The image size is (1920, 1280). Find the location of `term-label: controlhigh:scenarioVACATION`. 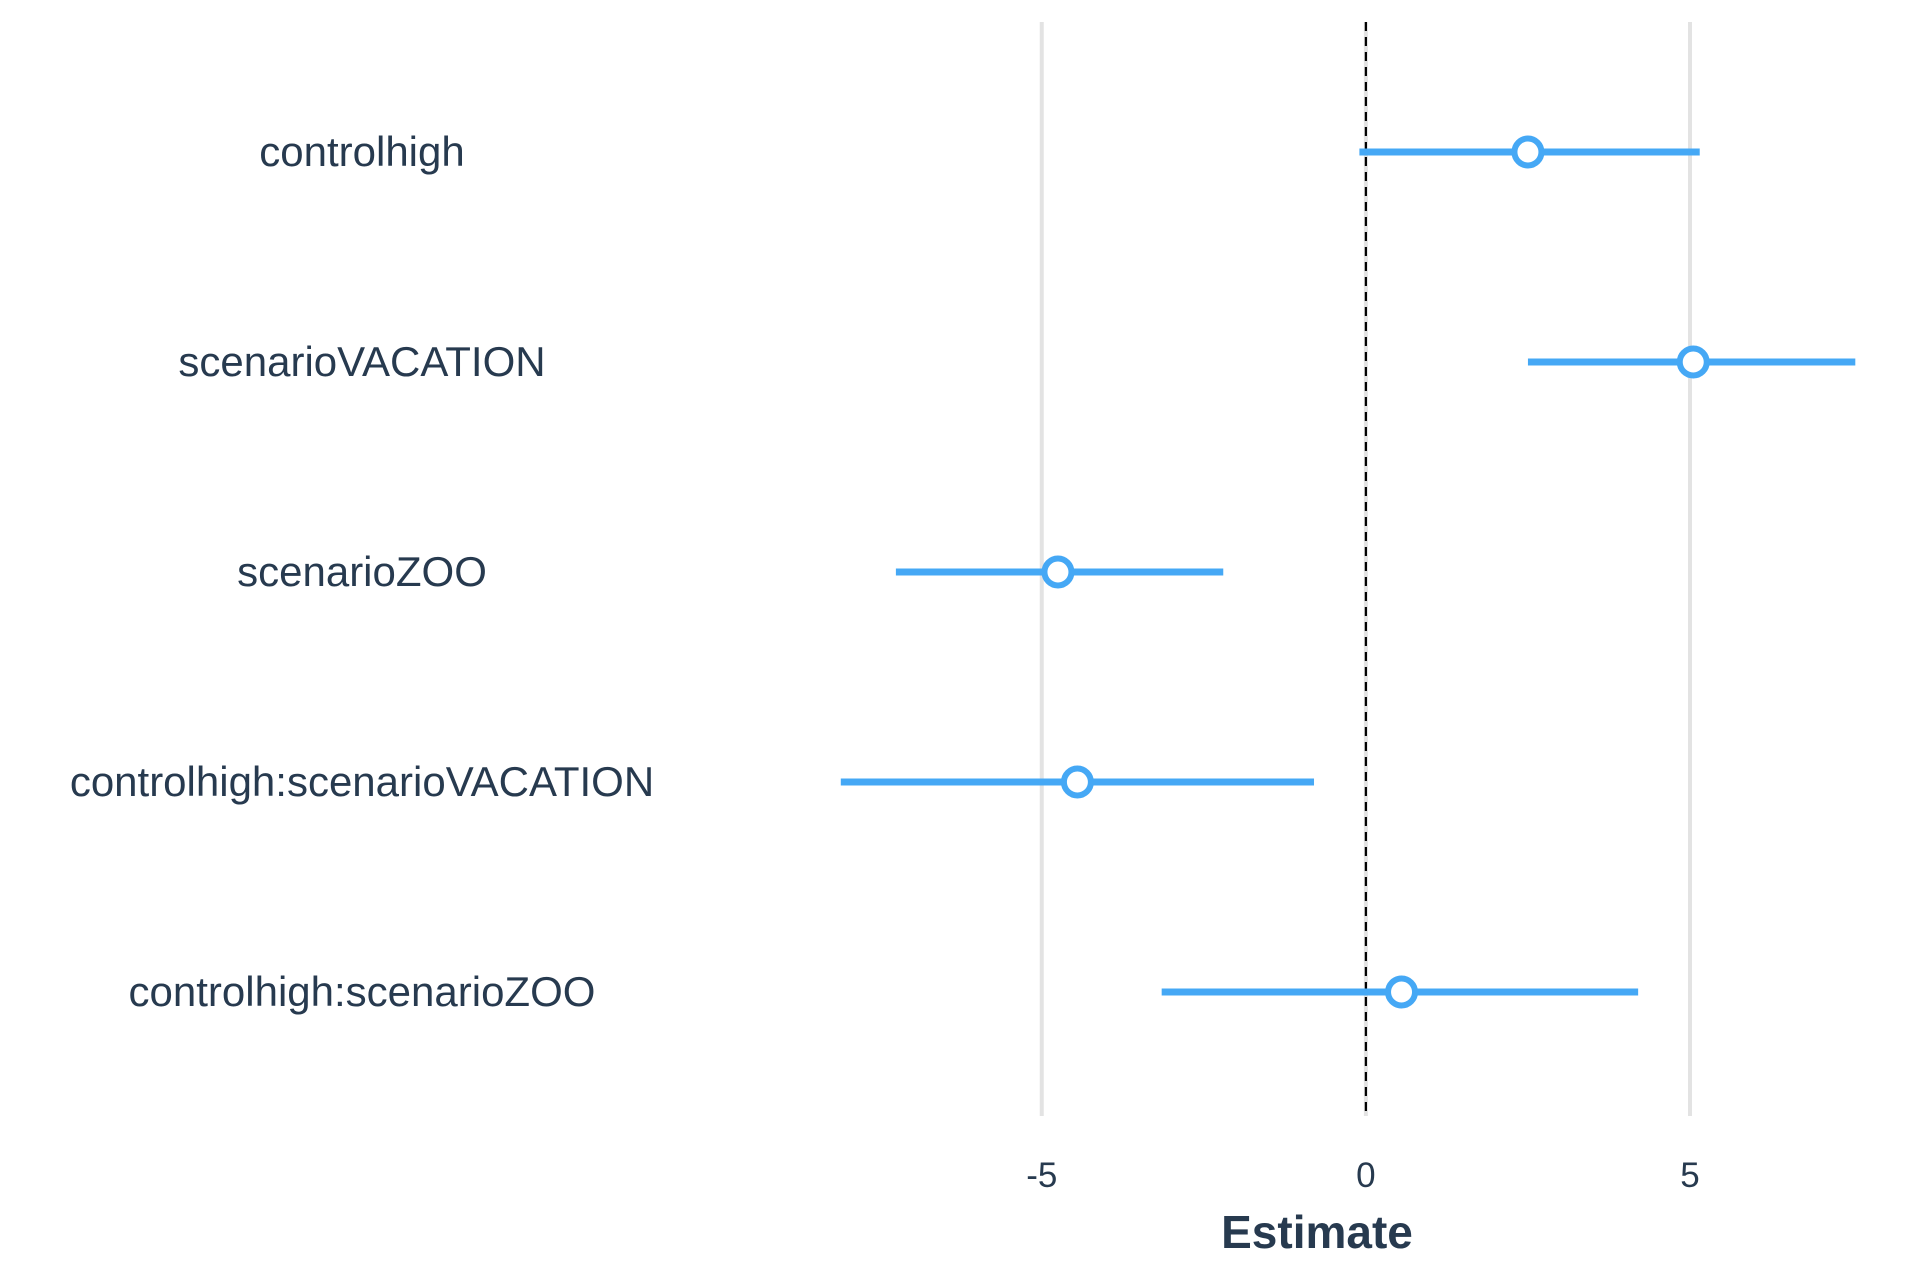

term-label: controlhigh:scenarioVACATION is located at coordinates (362, 781).